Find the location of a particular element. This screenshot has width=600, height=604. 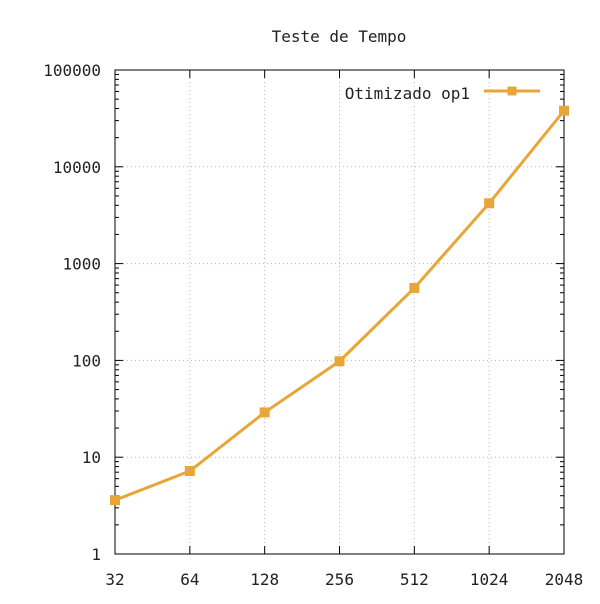

x-axis-labels: 32 64 128 256 512 1024 2048 is located at coordinates (344, 579).